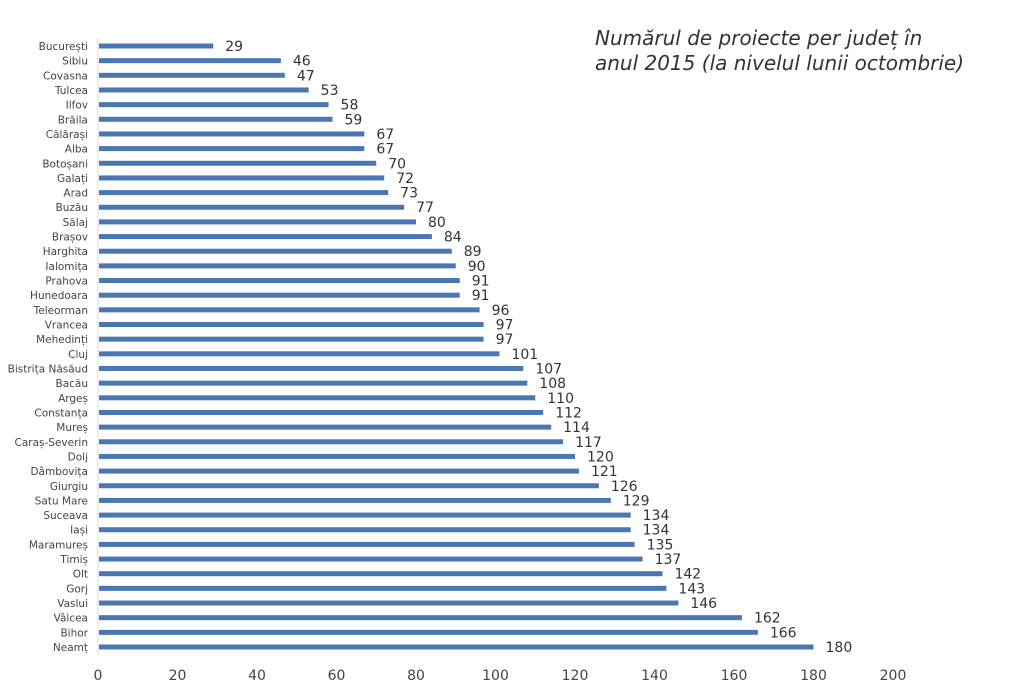 The image size is (1016, 700). What do you see at coordinates (65, 252) in the screenshot?
I see `category-label: Harghita` at bounding box center [65, 252].